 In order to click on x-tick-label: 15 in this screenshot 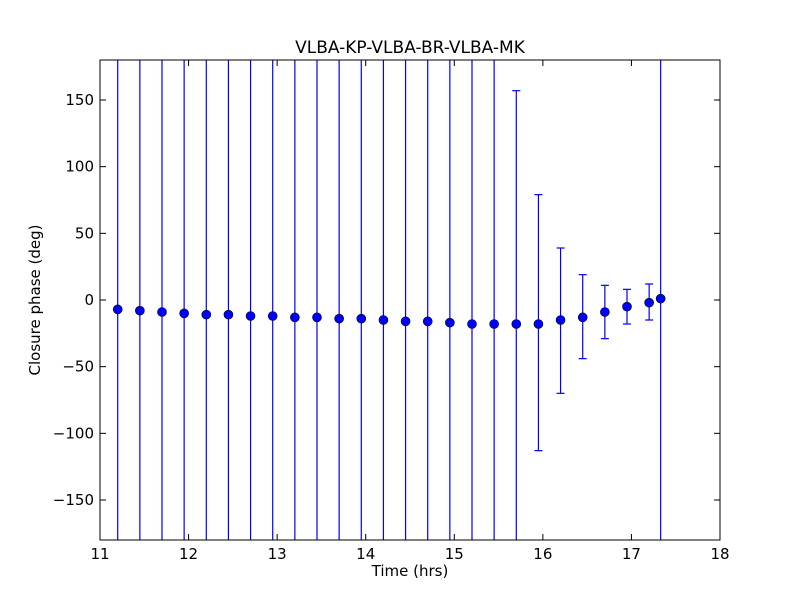, I will do `click(454, 554)`.